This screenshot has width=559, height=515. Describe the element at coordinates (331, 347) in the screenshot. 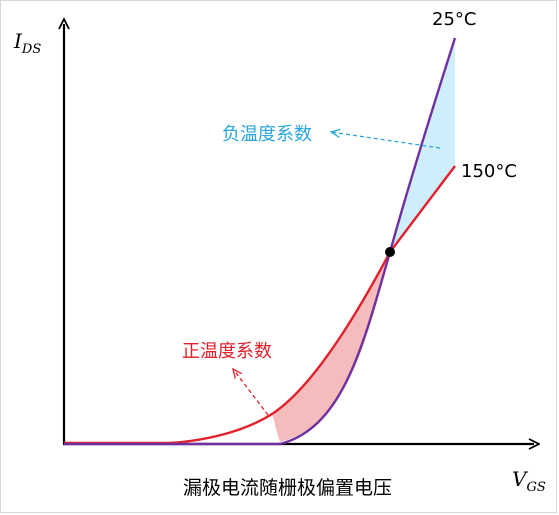

I see `positive-coefficient-region` at that location.